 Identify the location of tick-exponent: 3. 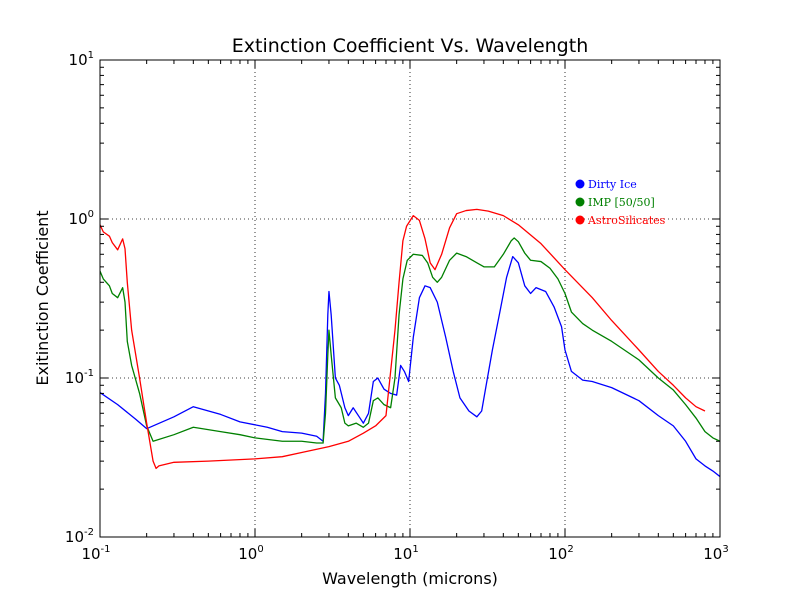
(725, 549).